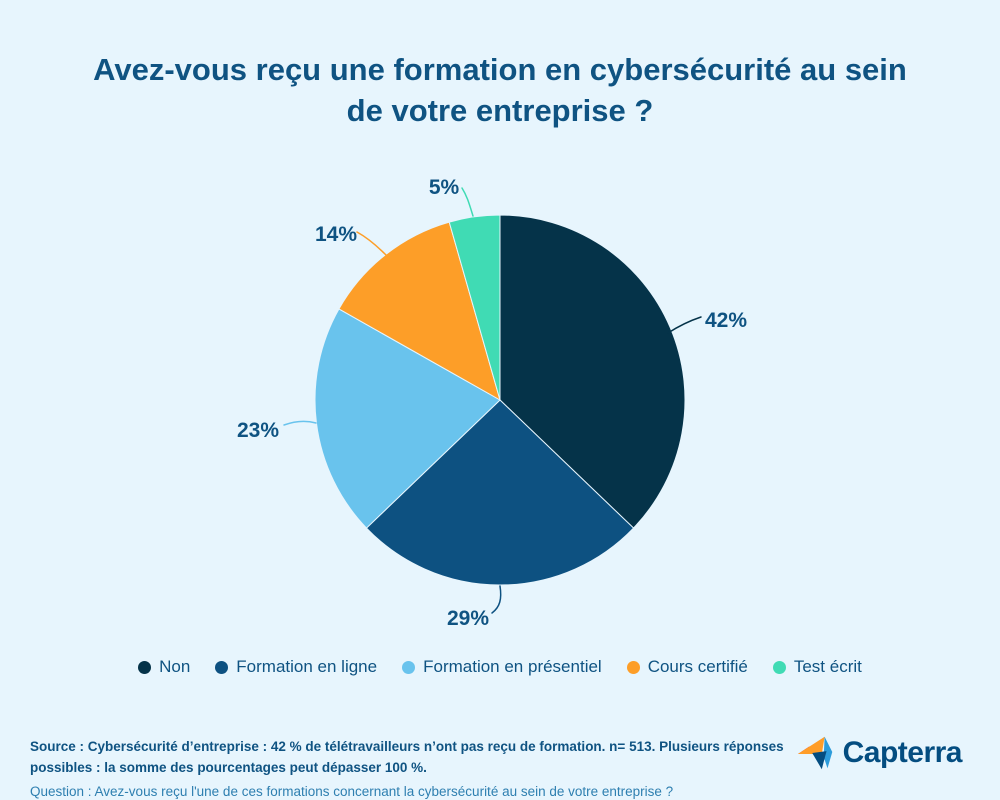 Image resolution: width=1000 pixels, height=800 pixels. I want to click on legend-label: Cours certifié, so click(697, 666).